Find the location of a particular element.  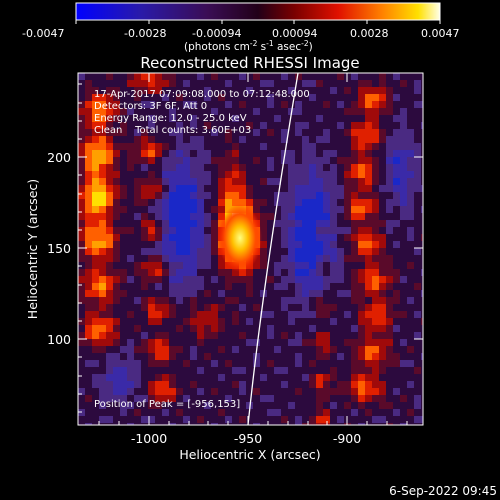

colorbar is located at coordinates (258, 11).